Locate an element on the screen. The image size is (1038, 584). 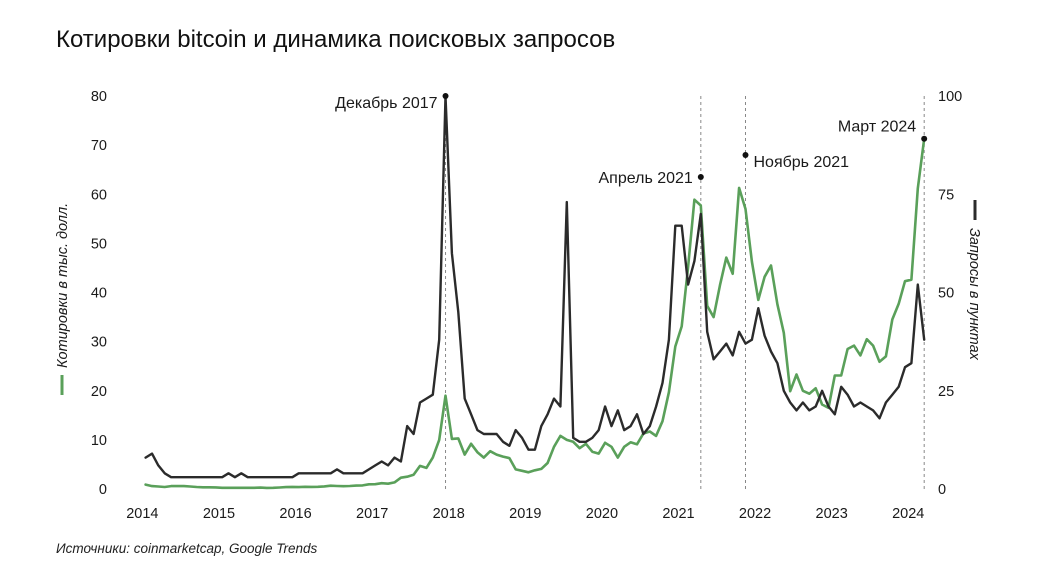
right-tick-label: 100 is located at coordinates (950, 97).